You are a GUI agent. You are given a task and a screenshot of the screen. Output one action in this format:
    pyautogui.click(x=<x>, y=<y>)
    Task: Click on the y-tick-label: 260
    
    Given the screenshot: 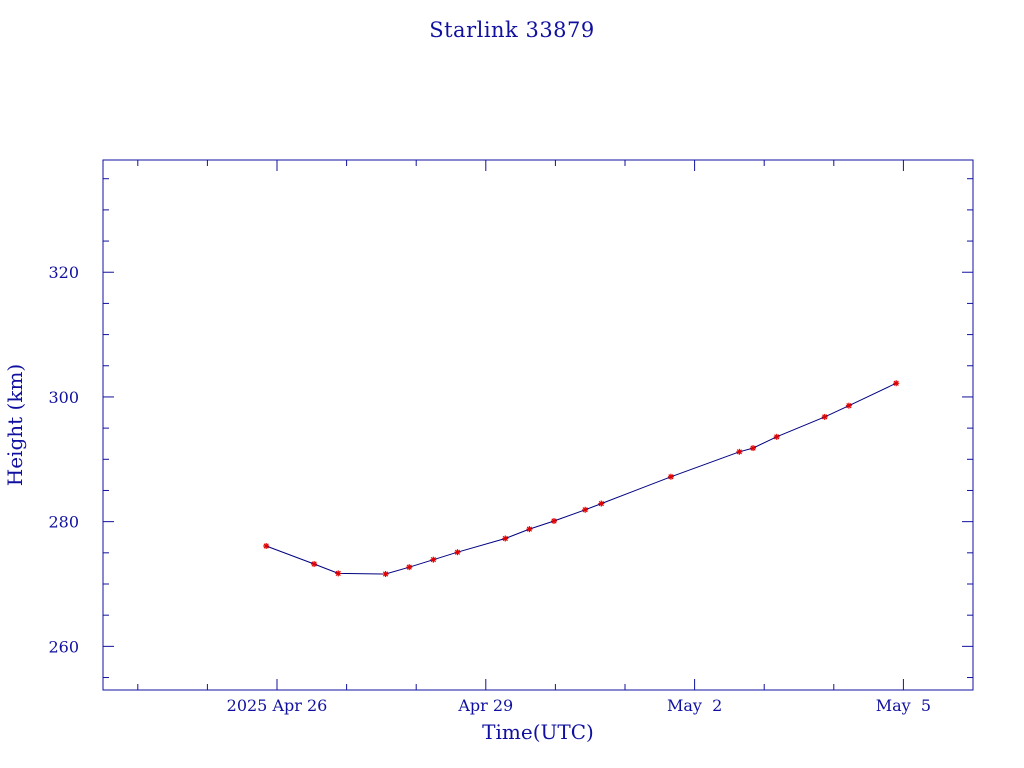 What is the action you would take?
    pyautogui.click(x=63, y=646)
    